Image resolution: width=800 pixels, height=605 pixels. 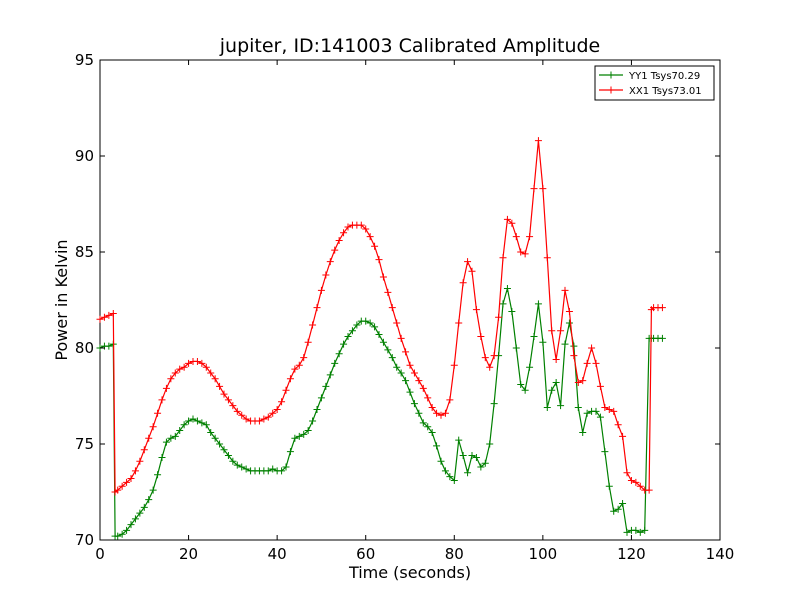 I want to click on legend-marker, so click(x=611, y=75).